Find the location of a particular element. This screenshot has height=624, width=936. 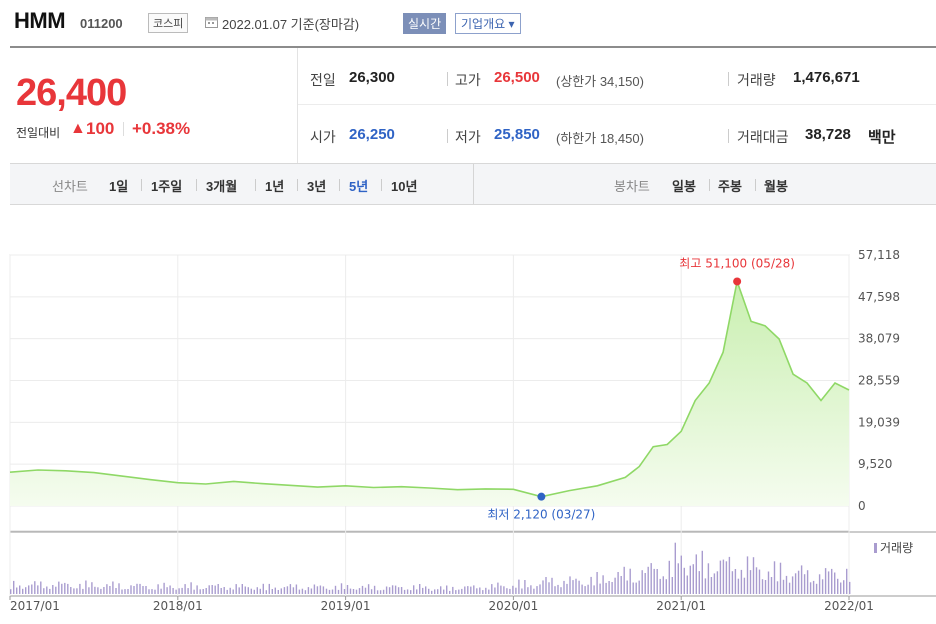

y-tick-label: 57,118 is located at coordinates (879, 255).